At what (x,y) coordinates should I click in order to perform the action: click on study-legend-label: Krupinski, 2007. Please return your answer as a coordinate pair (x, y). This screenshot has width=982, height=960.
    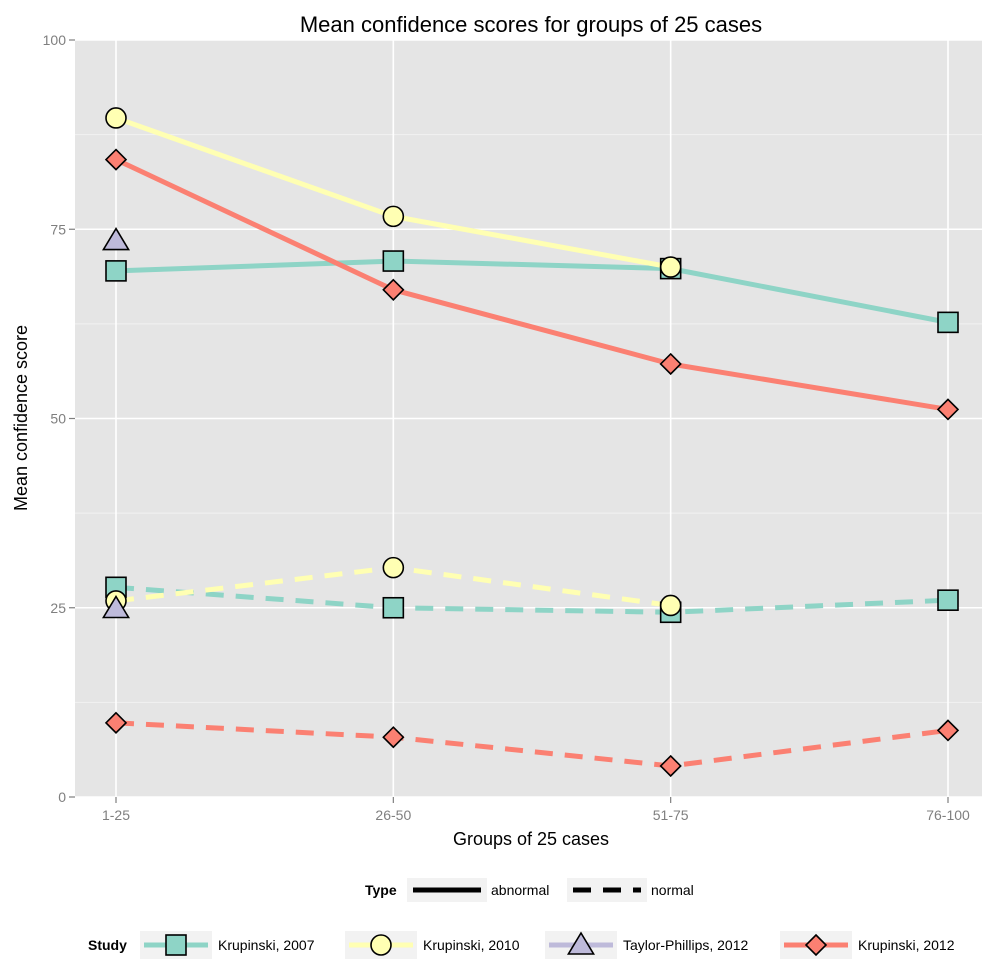
    Looking at the image, I should click on (266, 945).